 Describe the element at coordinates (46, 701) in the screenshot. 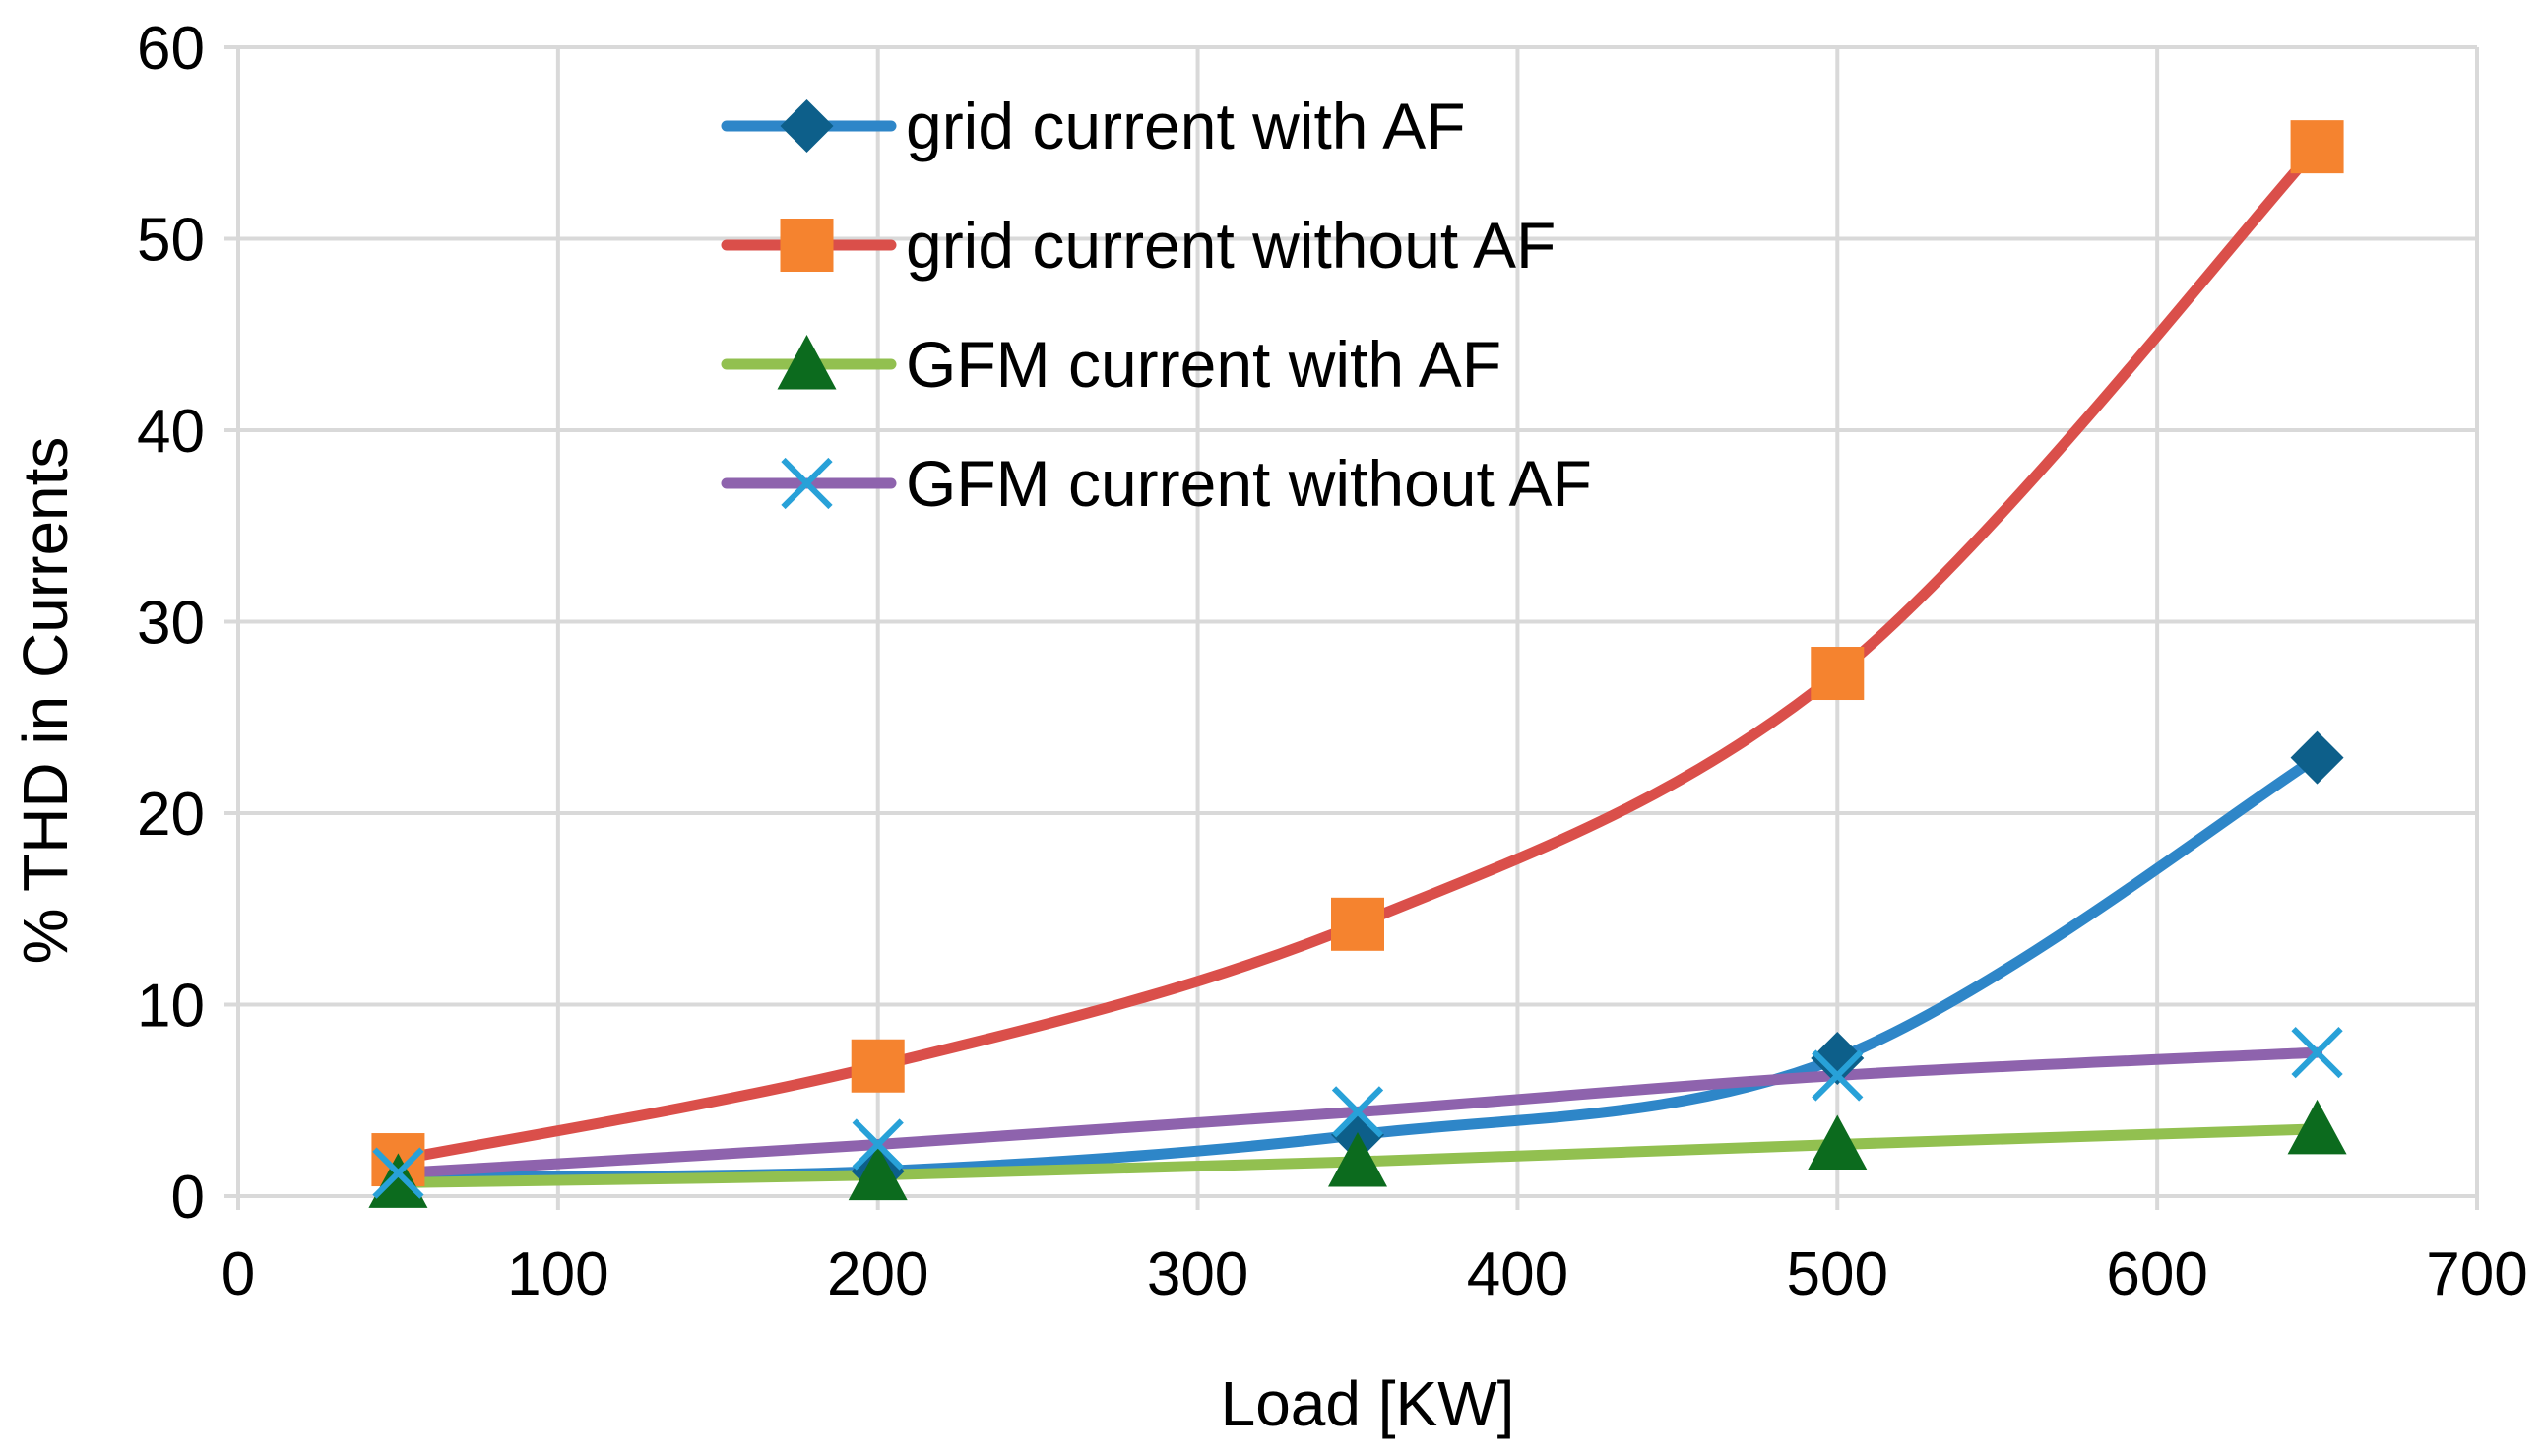

I see `y-axis-title: % THD in Currents` at that location.